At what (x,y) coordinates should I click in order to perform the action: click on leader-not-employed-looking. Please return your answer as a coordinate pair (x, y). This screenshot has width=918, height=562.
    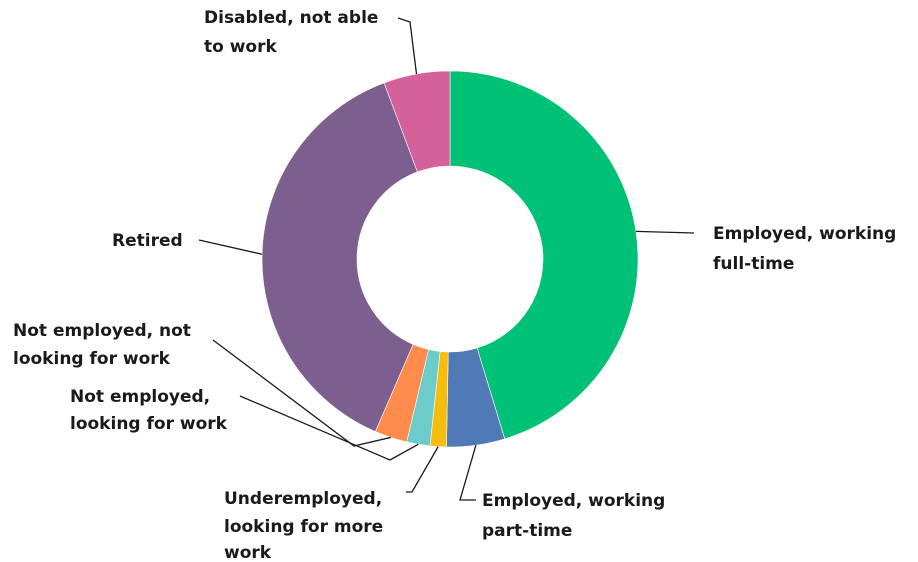
    Looking at the image, I should click on (329, 428).